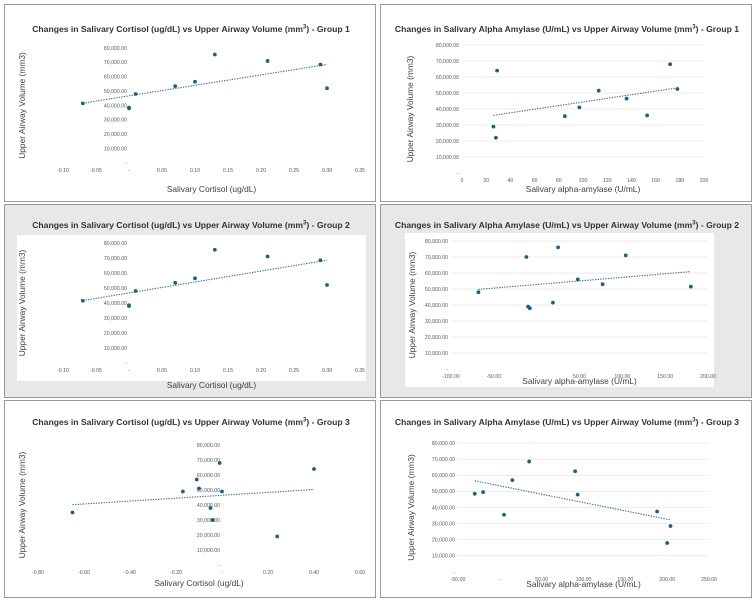 This screenshot has height=602, width=755. Describe the element at coordinates (541, 580) in the screenshot. I see `x-tick-label: 50.00` at that location.